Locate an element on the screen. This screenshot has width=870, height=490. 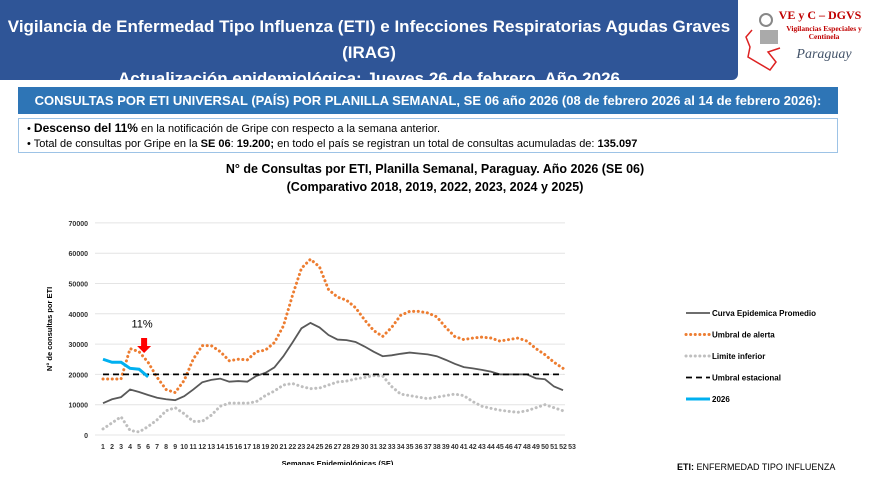
x-tick-label: 19 is located at coordinates (265, 447).